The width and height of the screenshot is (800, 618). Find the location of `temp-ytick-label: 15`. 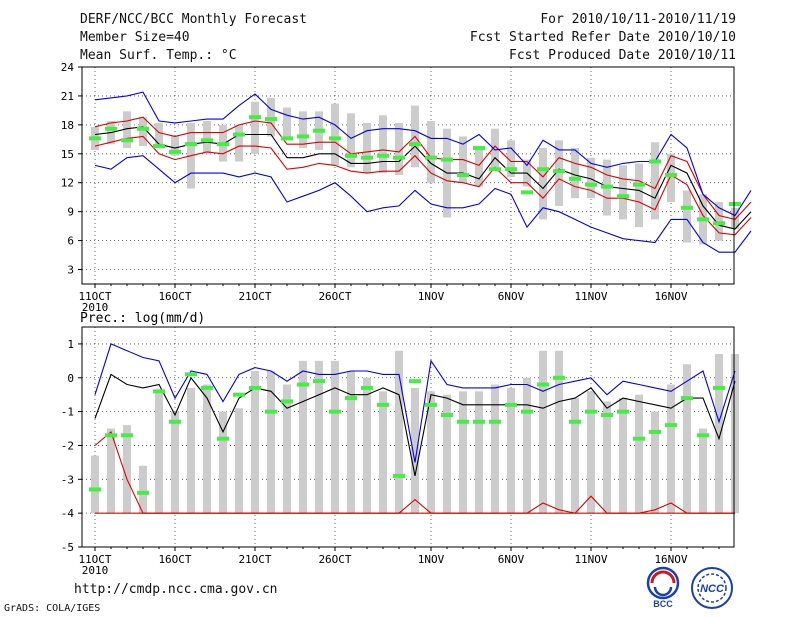

temp-ytick-label: 15 is located at coordinates (67, 154).